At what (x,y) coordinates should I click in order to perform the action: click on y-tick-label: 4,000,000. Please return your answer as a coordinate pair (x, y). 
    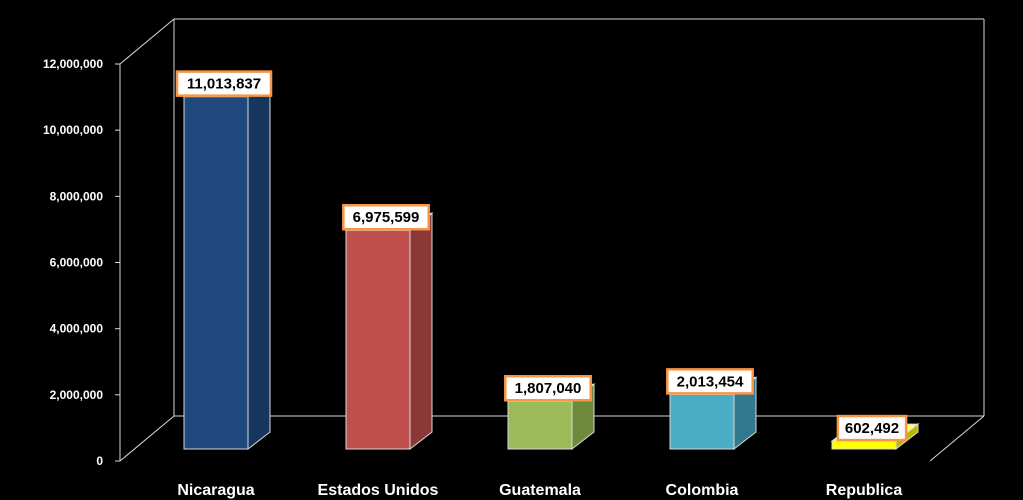
    Looking at the image, I should click on (77, 329).